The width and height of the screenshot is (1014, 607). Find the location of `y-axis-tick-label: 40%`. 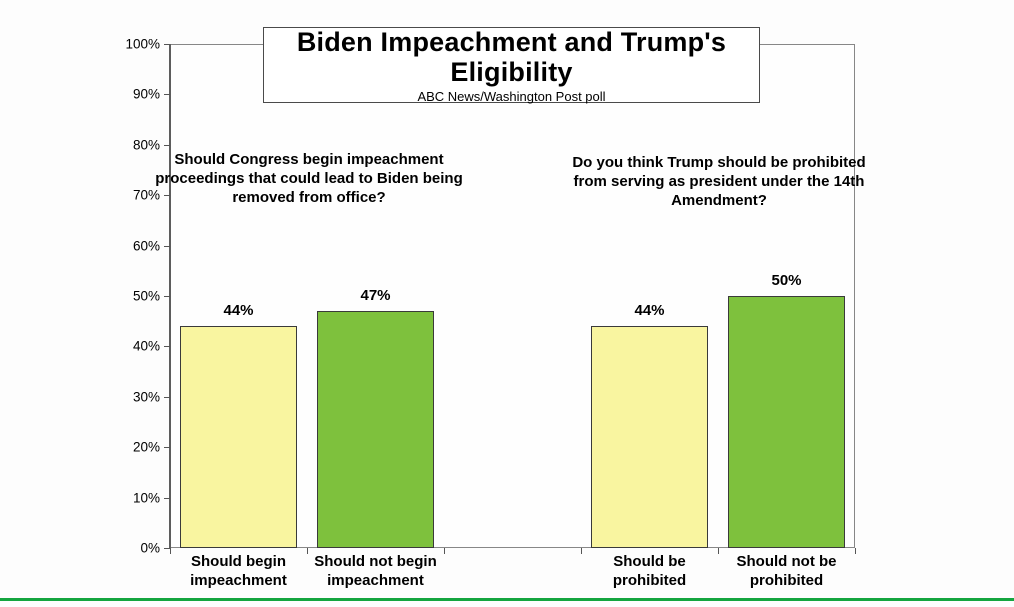

y-axis-tick-label: 40% is located at coordinates (146, 346).